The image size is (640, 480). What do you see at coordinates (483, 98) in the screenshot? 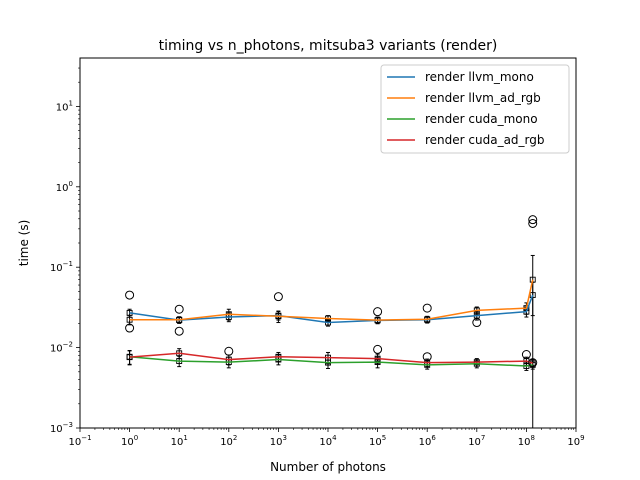
I see `legend-entry-1: render llvm_ad_rgb` at bounding box center [483, 98].